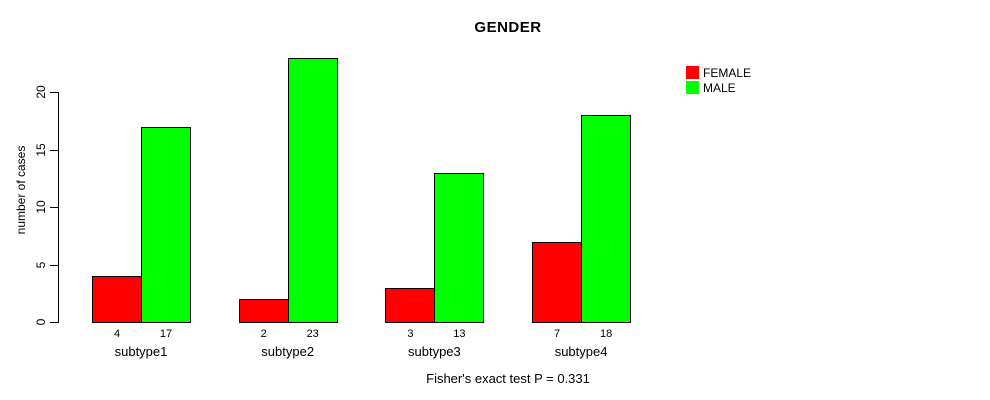  Describe the element at coordinates (312, 190) in the screenshot. I see `bar-male-subtype2` at that location.